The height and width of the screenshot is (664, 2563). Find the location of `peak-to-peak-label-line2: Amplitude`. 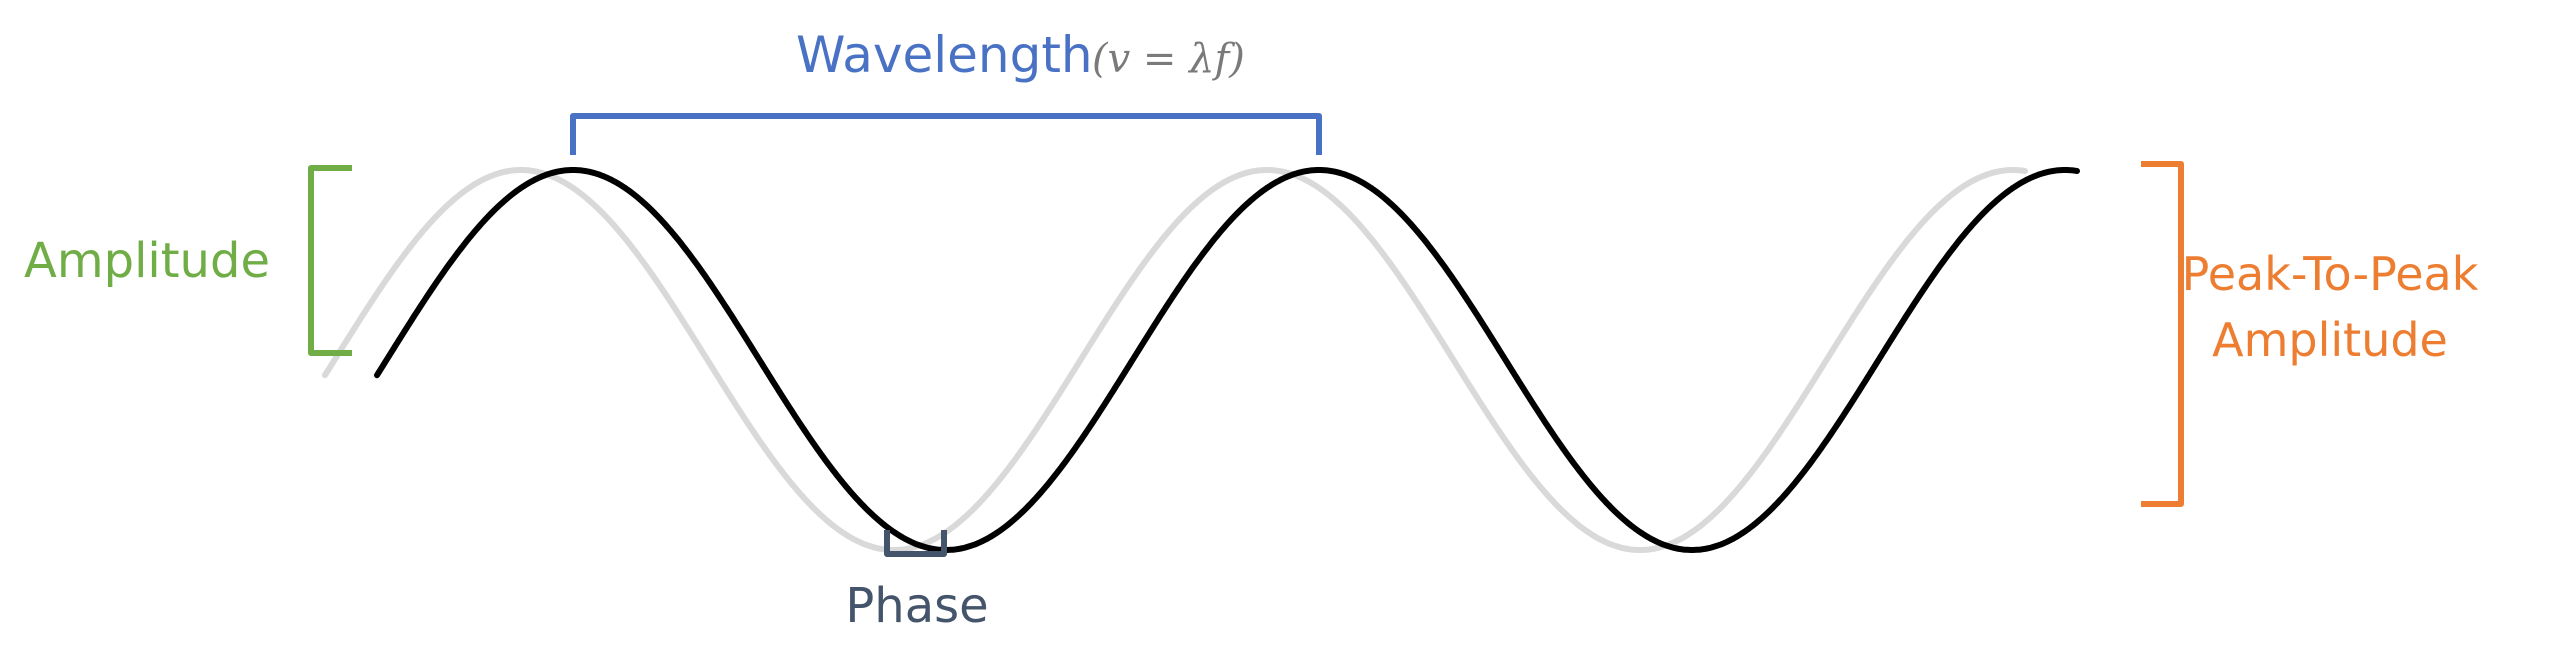

peak-to-peak-label-line2: Amplitude is located at coordinates (2330, 340).